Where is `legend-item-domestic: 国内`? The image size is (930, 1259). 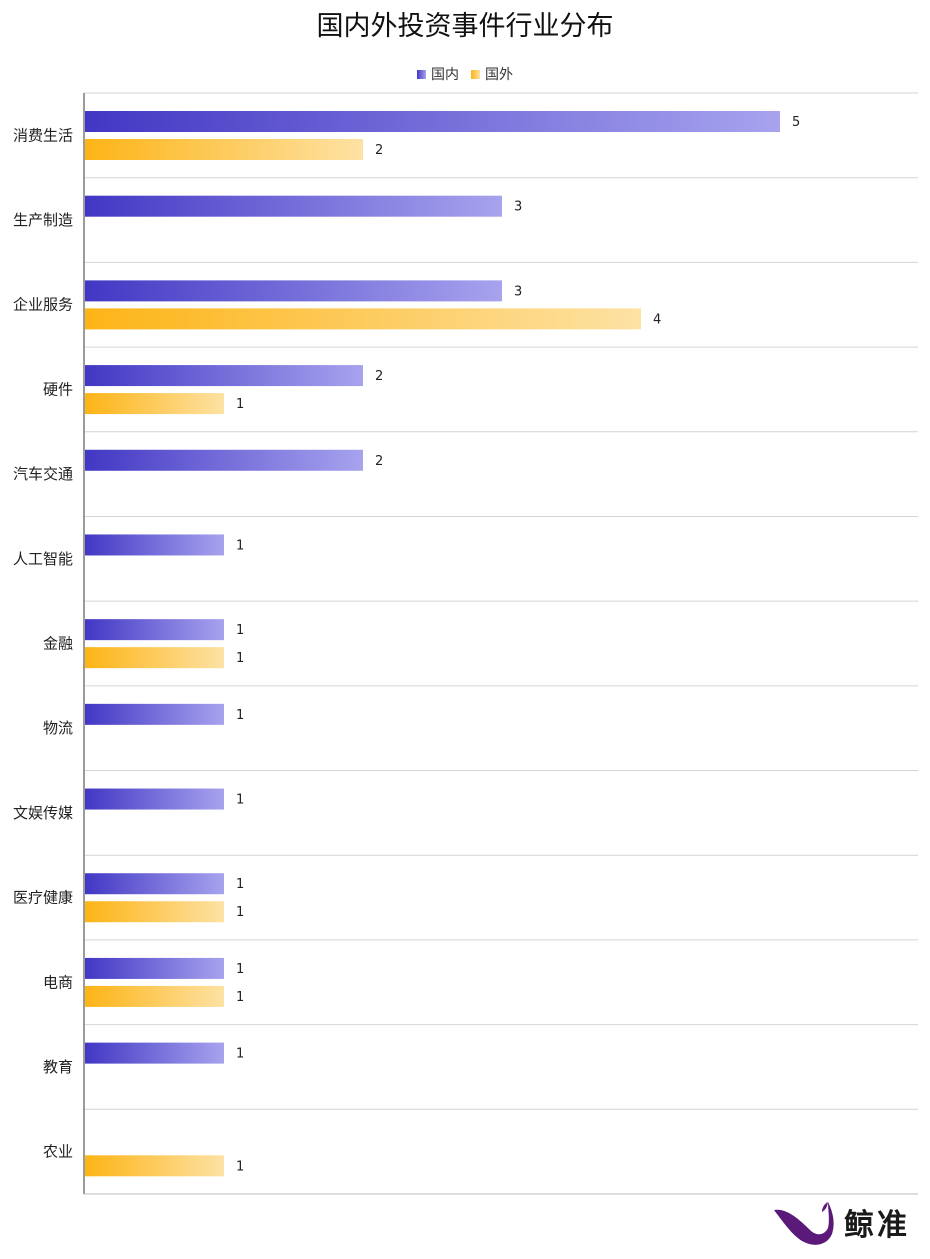 legend-item-domestic: 国内 is located at coordinates (438, 74).